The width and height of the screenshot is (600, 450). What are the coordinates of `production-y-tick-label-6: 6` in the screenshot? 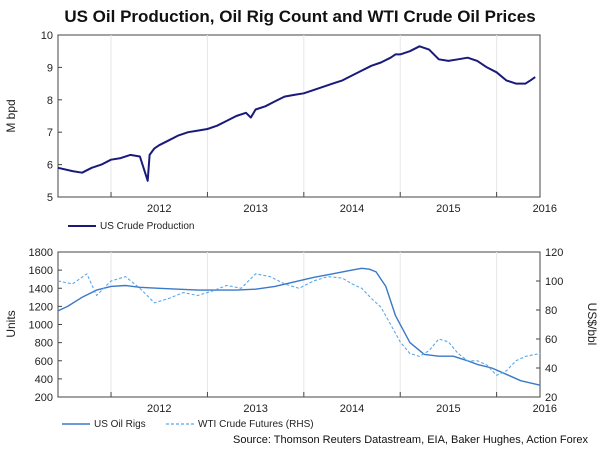 It's located at (50, 166).